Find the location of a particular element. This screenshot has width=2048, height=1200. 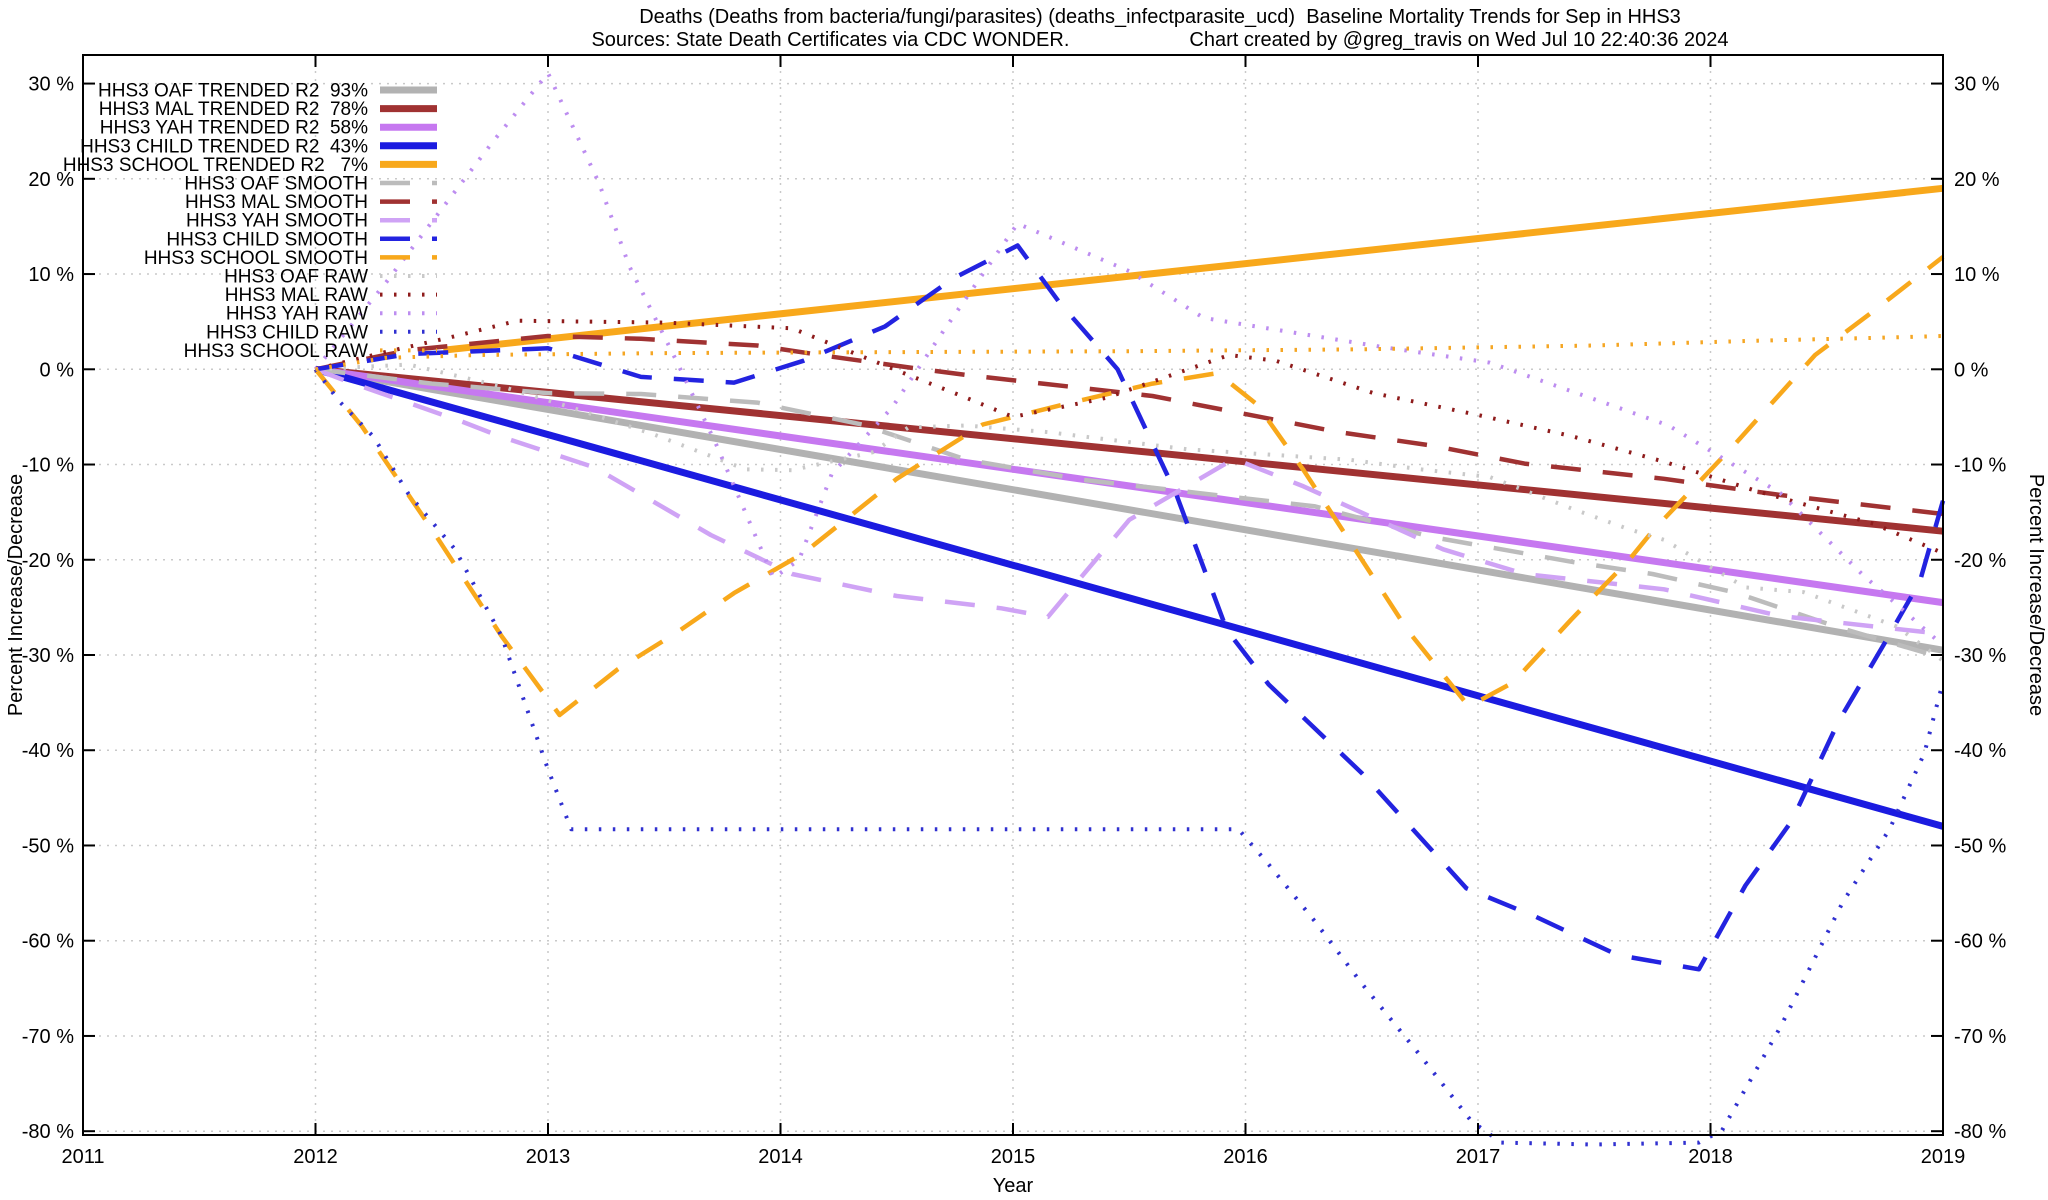

y-tick-label-left--60: -60 % is located at coordinates (48, 942).